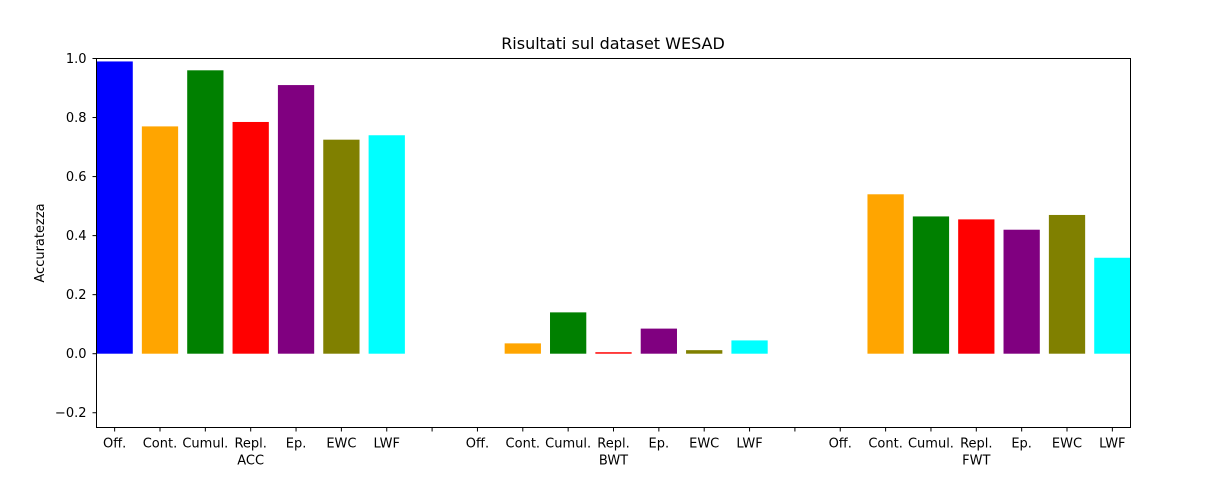 This screenshot has height=484, width=1227. What do you see at coordinates (613, 353) in the screenshot?
I see `bar-bwt-repl` at bounding box center [613, 353].